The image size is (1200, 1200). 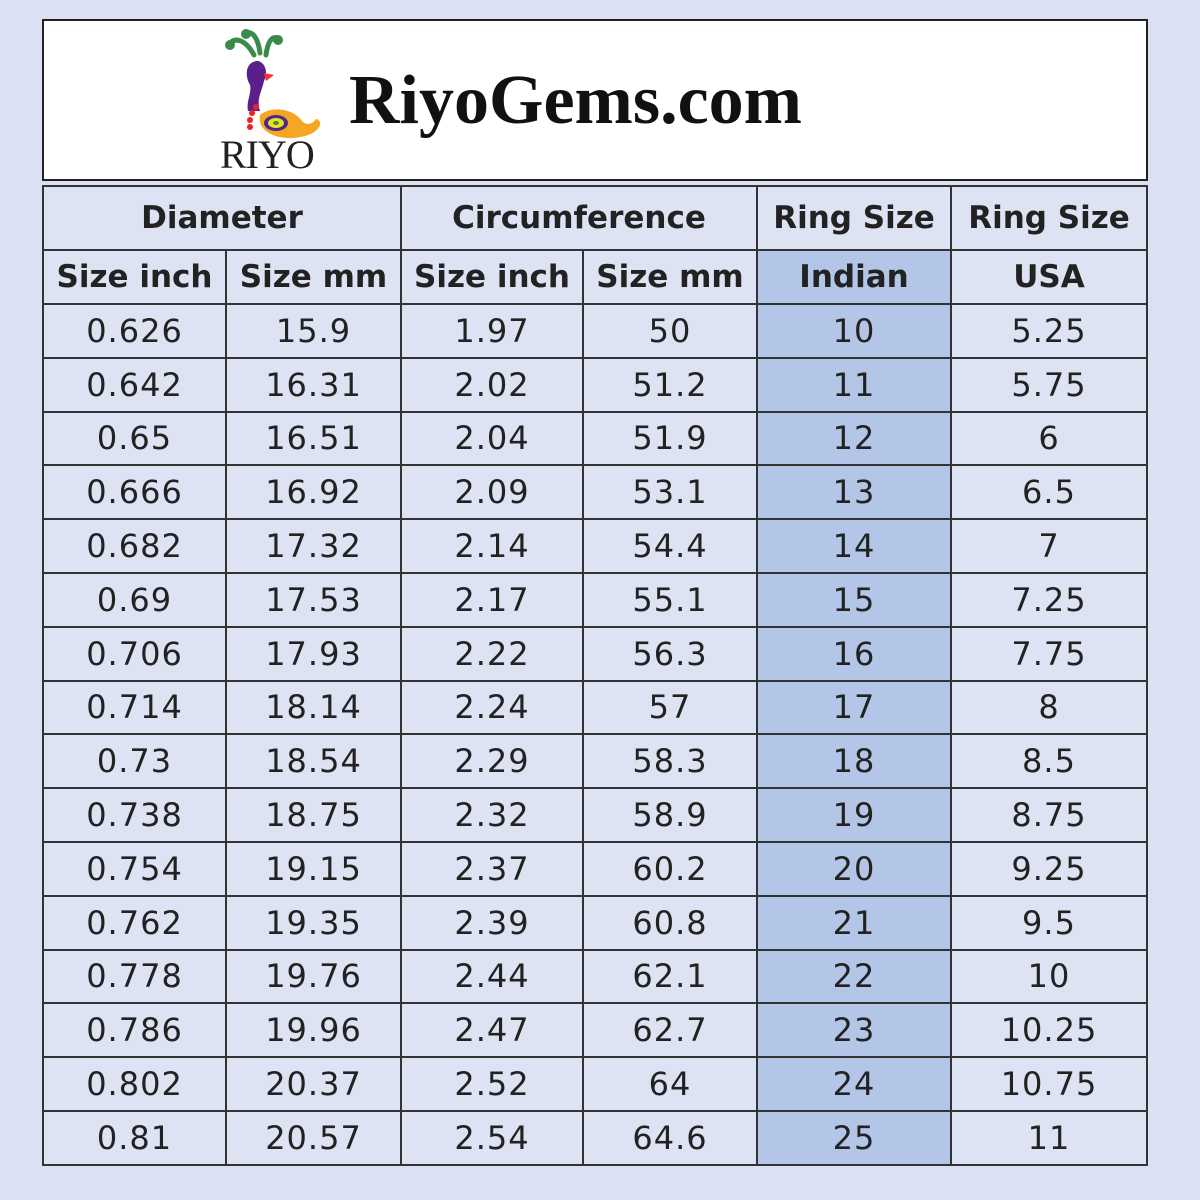 I want to click on table-row: 0.738 18.75 2.32 58.9 19 8.75, so click(x=595, y=815).